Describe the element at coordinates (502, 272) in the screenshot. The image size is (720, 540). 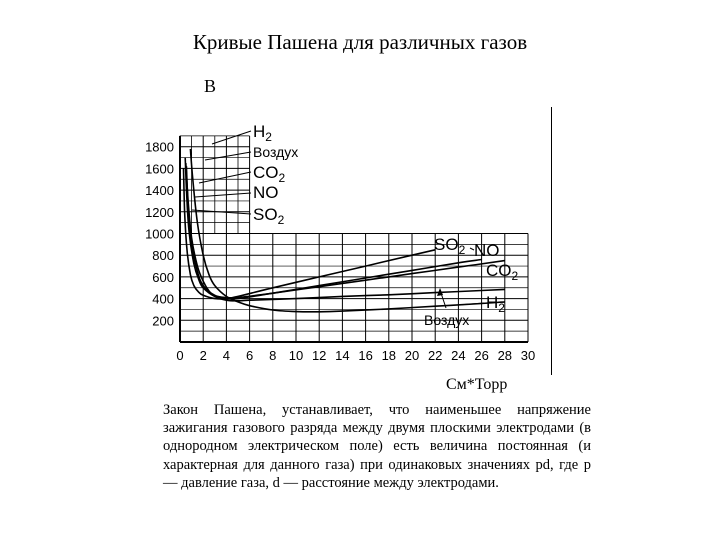
I see `legend-label-right-co2: CO2` at that location.